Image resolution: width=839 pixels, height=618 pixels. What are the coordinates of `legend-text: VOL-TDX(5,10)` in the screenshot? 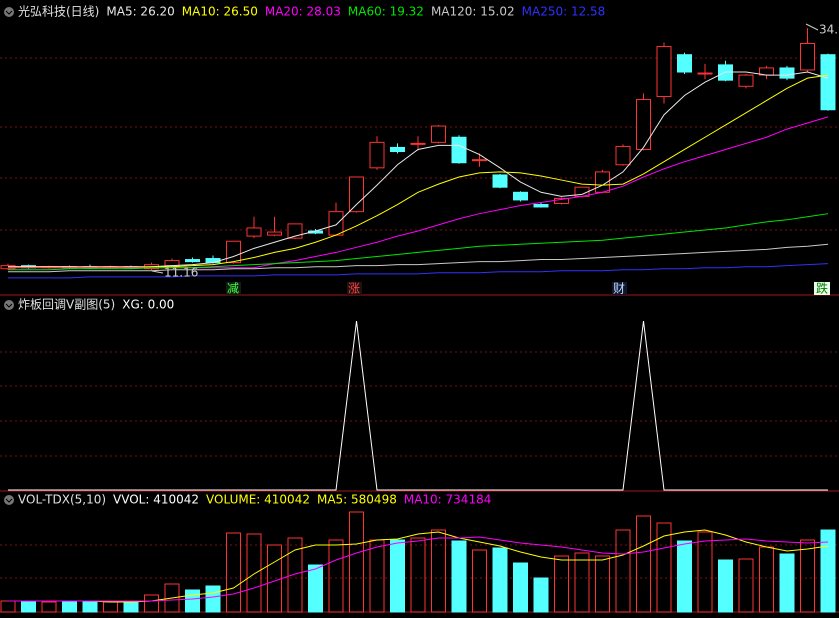 It's located at (62, 500).